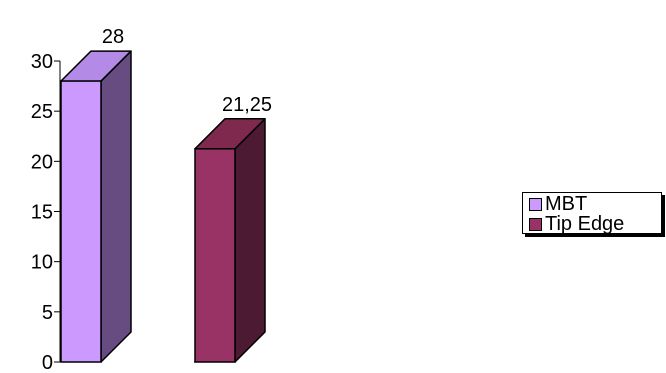 Image resolution: width=666 pixels, height=373 pixels. I want to click on legend-swatch-mbt, so click(535, 204).